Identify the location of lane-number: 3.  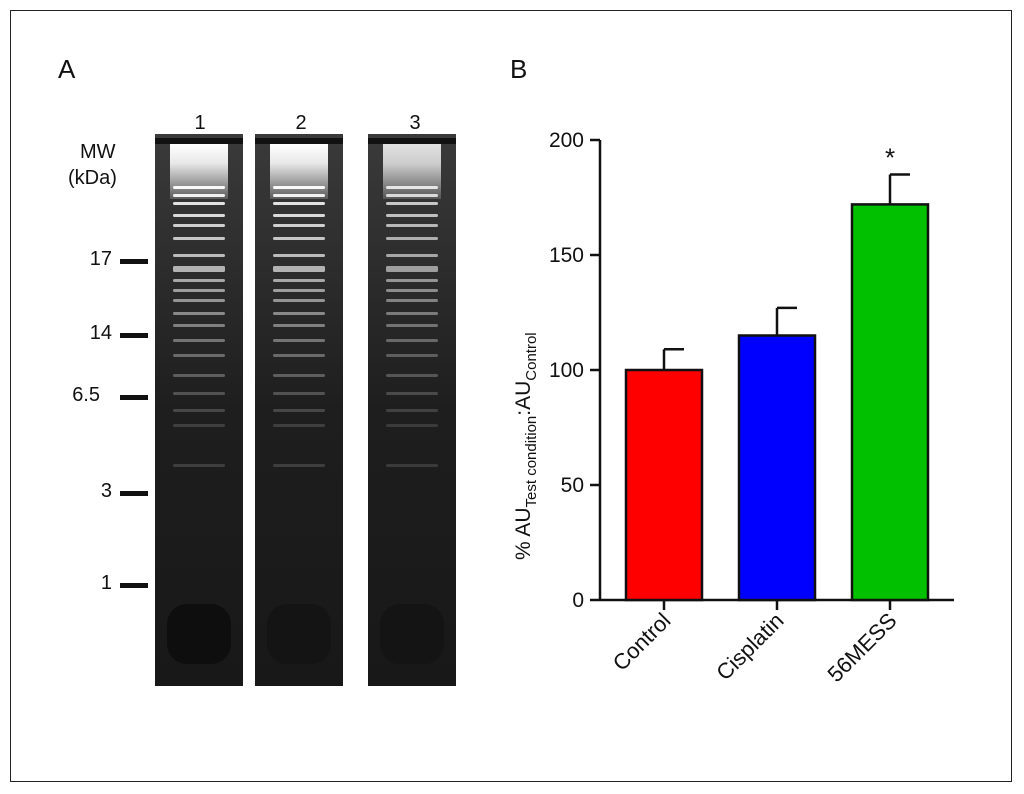
(415, 123).